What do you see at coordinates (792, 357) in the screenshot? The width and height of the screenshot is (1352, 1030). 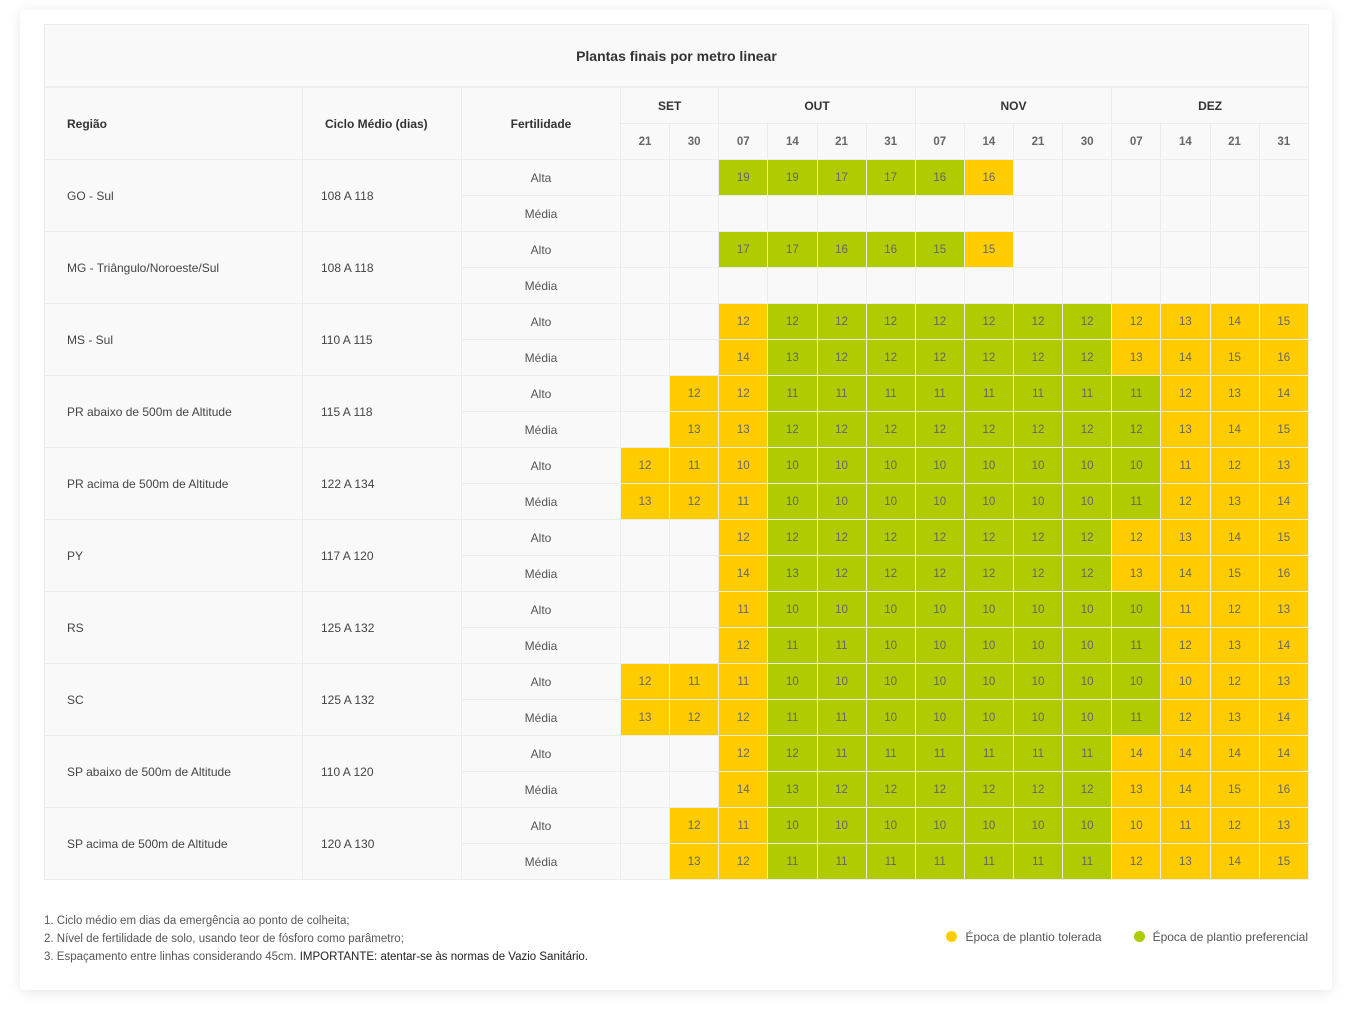 I see `preferred-cell: 13` at bounding box center [792, 357].